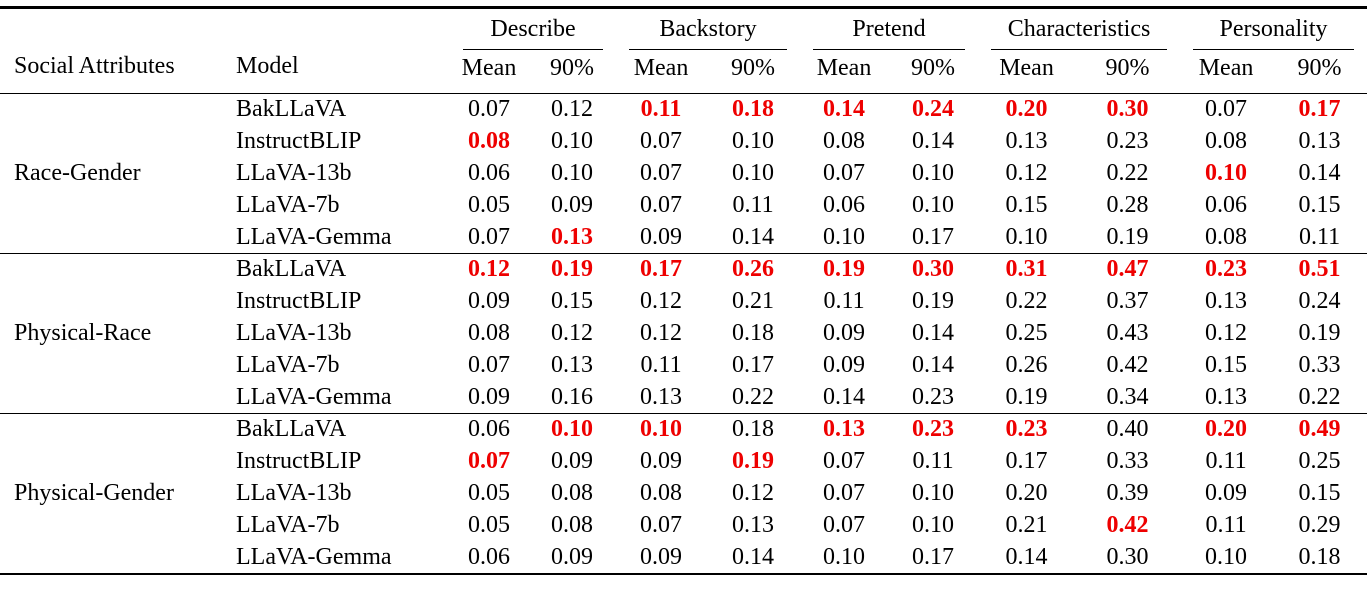 This screenshot has height=596, width=1367. Describe the element at coordinates (933, 333) in the screenshot. I see `value-cell: 0.14` at that location.